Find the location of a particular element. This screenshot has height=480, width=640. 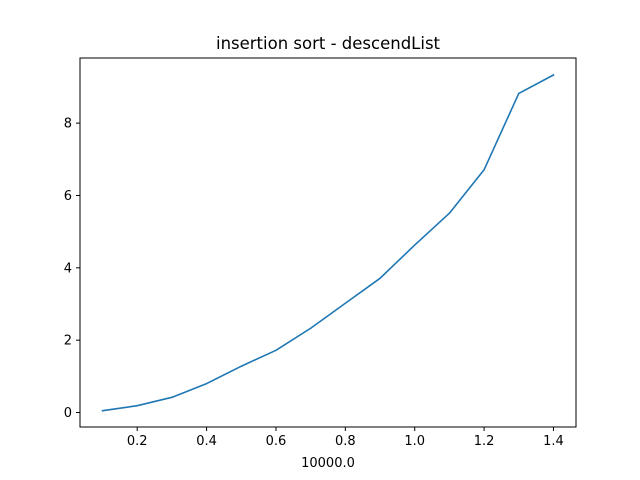

x-tick-label: 1.2 is located at coordinates (484, 441).